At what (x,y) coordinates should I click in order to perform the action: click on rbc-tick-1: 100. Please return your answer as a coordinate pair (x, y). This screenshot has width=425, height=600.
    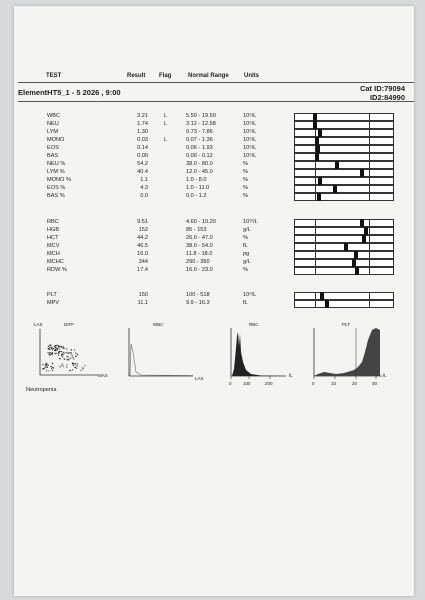
    Looking at the image, I should click on (247, 383).